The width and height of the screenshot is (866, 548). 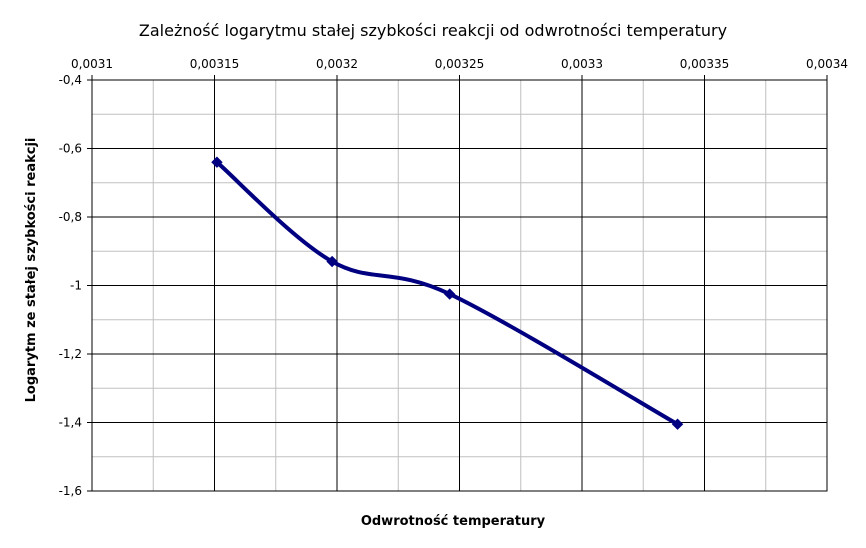 I want to click on x-tick-label: 0,00325, so click(x=460, y=64).